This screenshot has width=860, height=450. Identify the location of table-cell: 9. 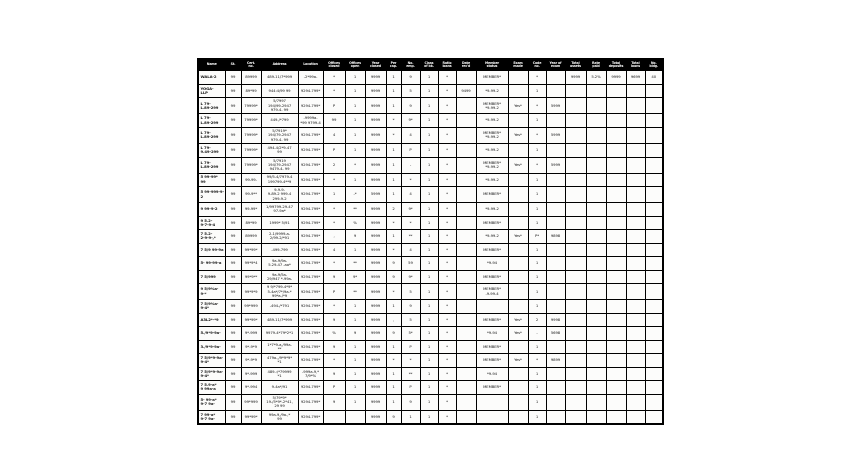
(334, 277).